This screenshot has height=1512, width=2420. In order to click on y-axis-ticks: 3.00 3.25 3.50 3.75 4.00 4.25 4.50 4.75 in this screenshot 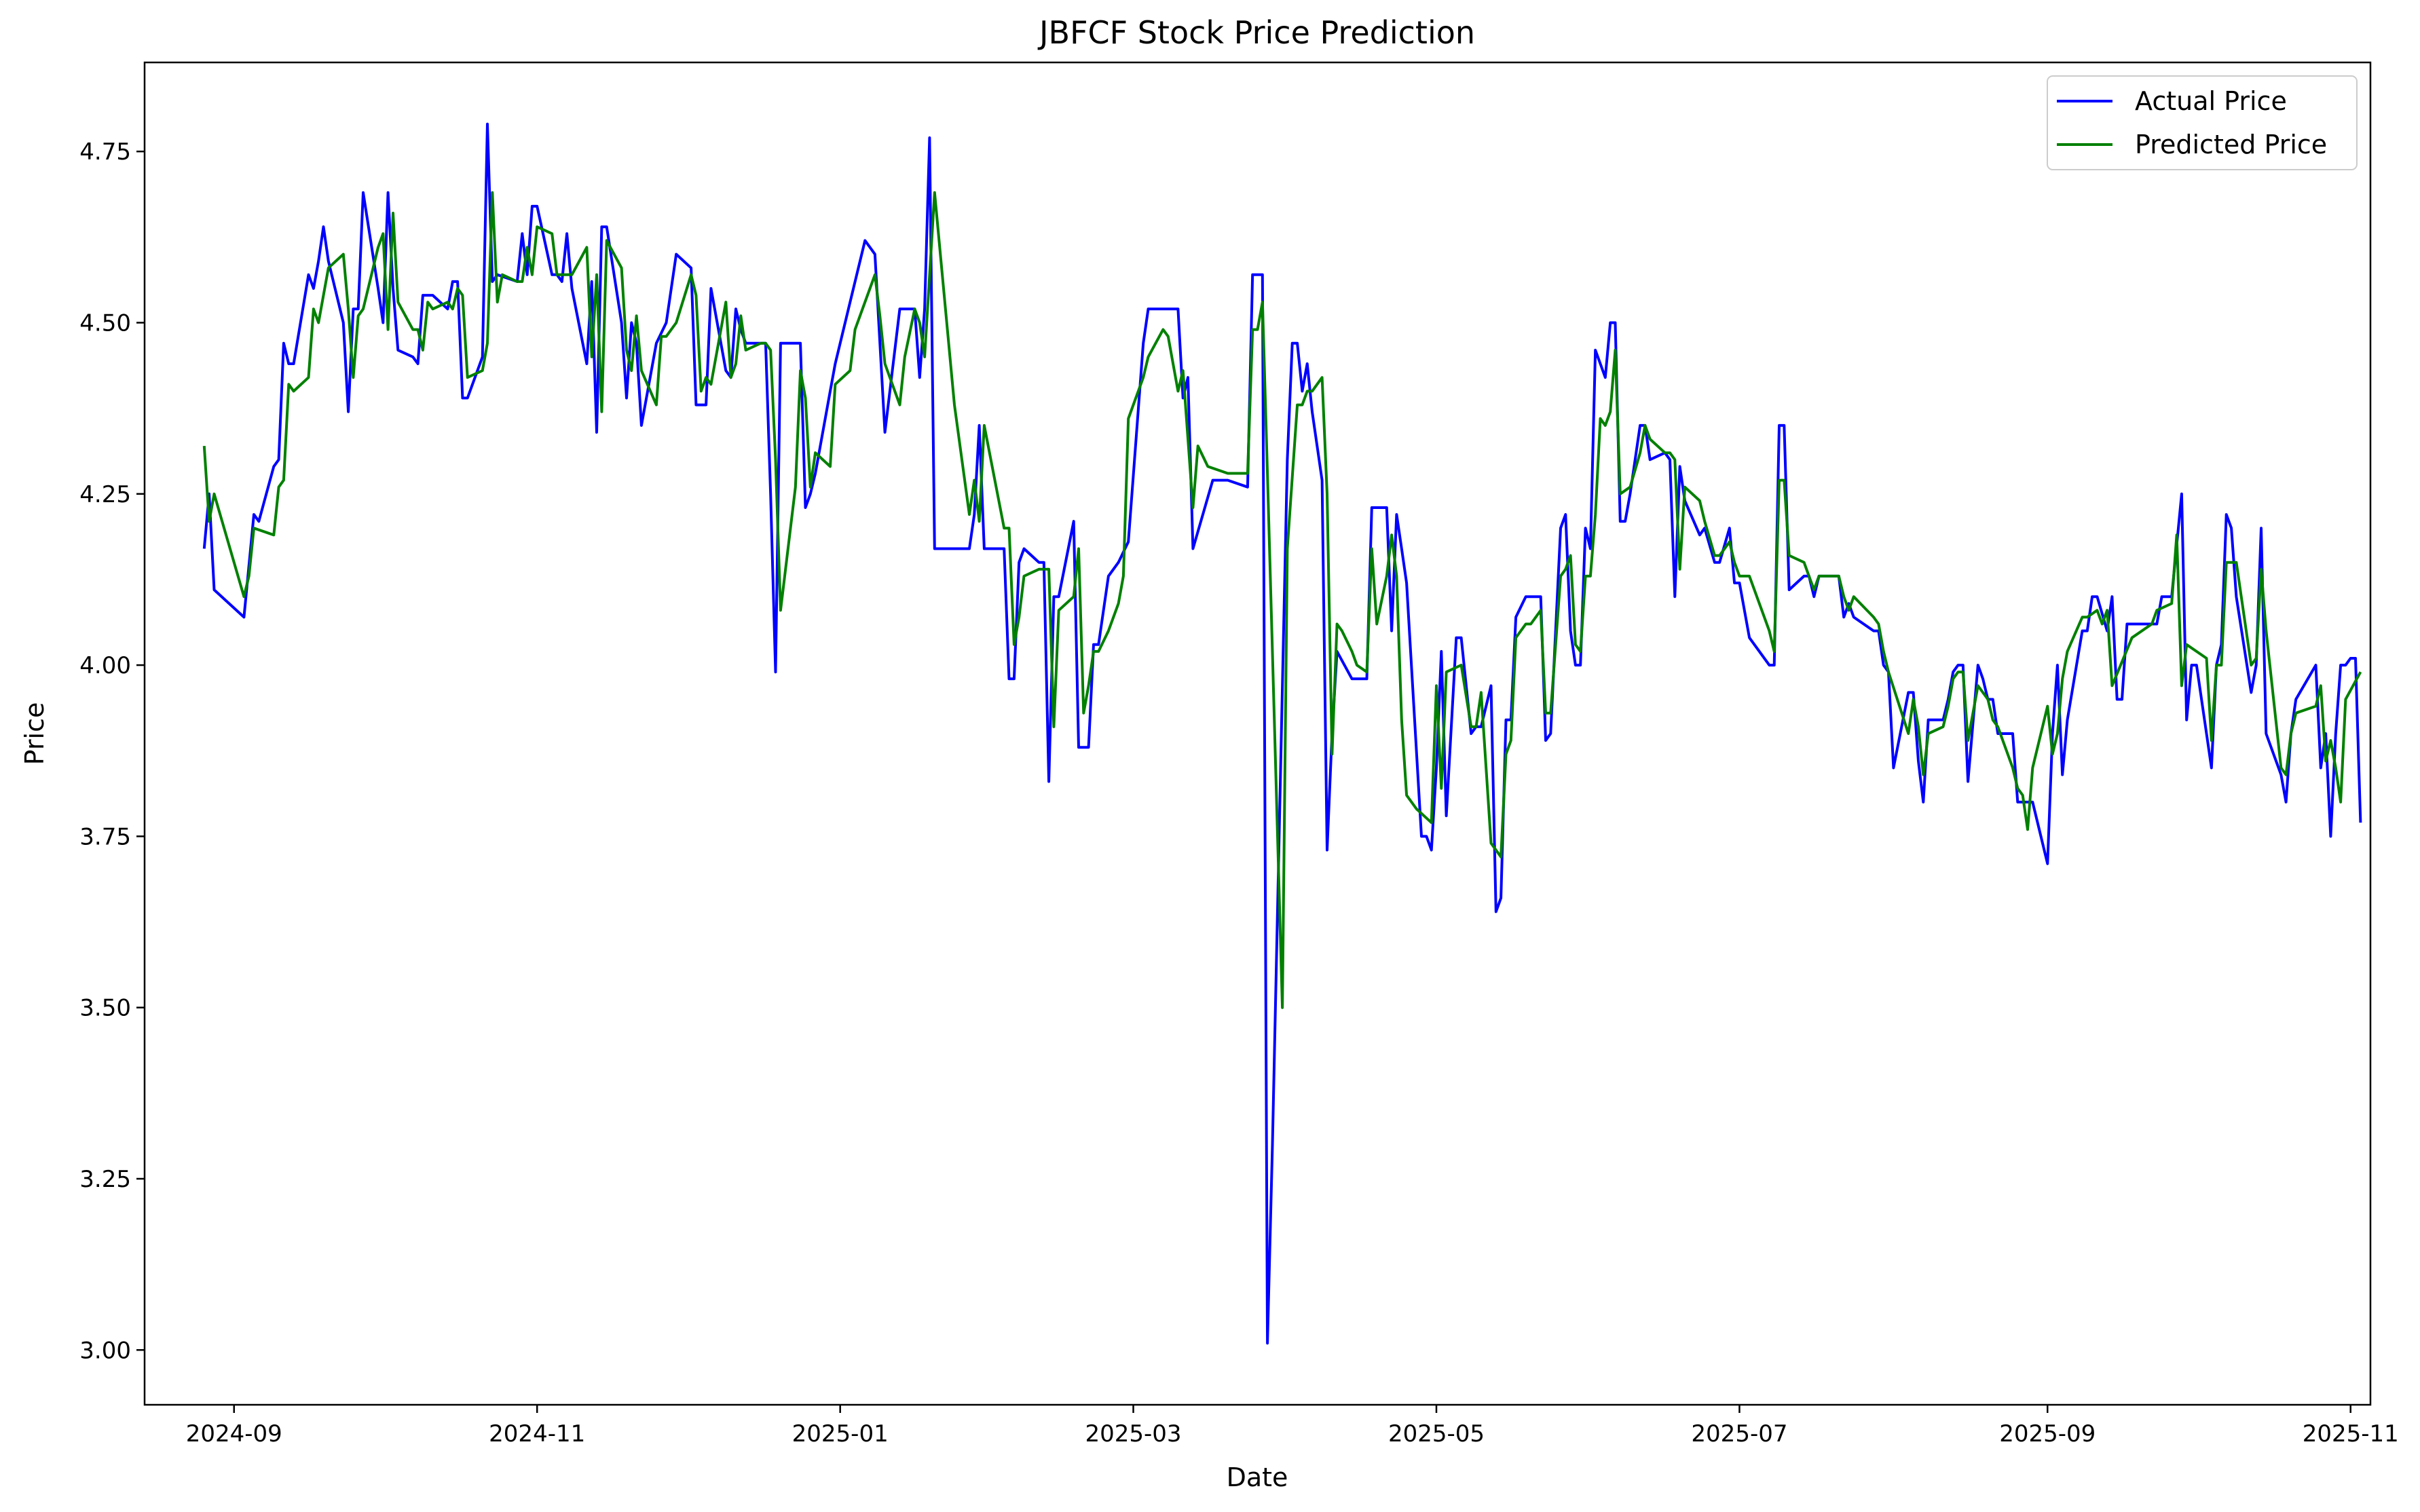, I will do `click(112, 751)`.